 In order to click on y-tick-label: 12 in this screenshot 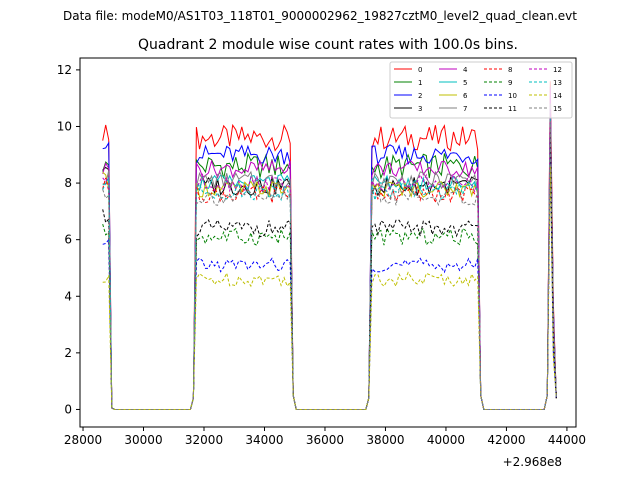, I will do `click(64, 70)`.